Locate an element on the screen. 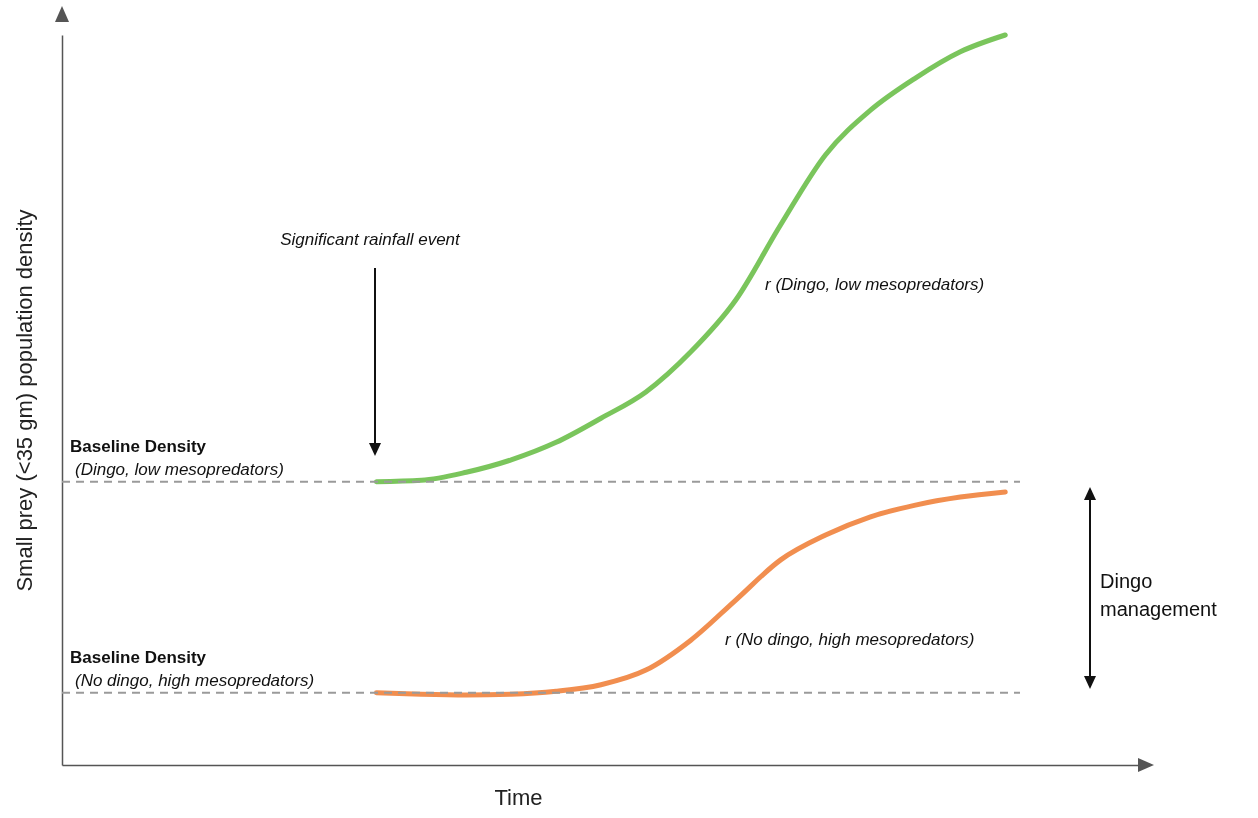 The height and width of the screenshot is (818, 1258). x-axis-title: Time is located at coordinates (518, 797).